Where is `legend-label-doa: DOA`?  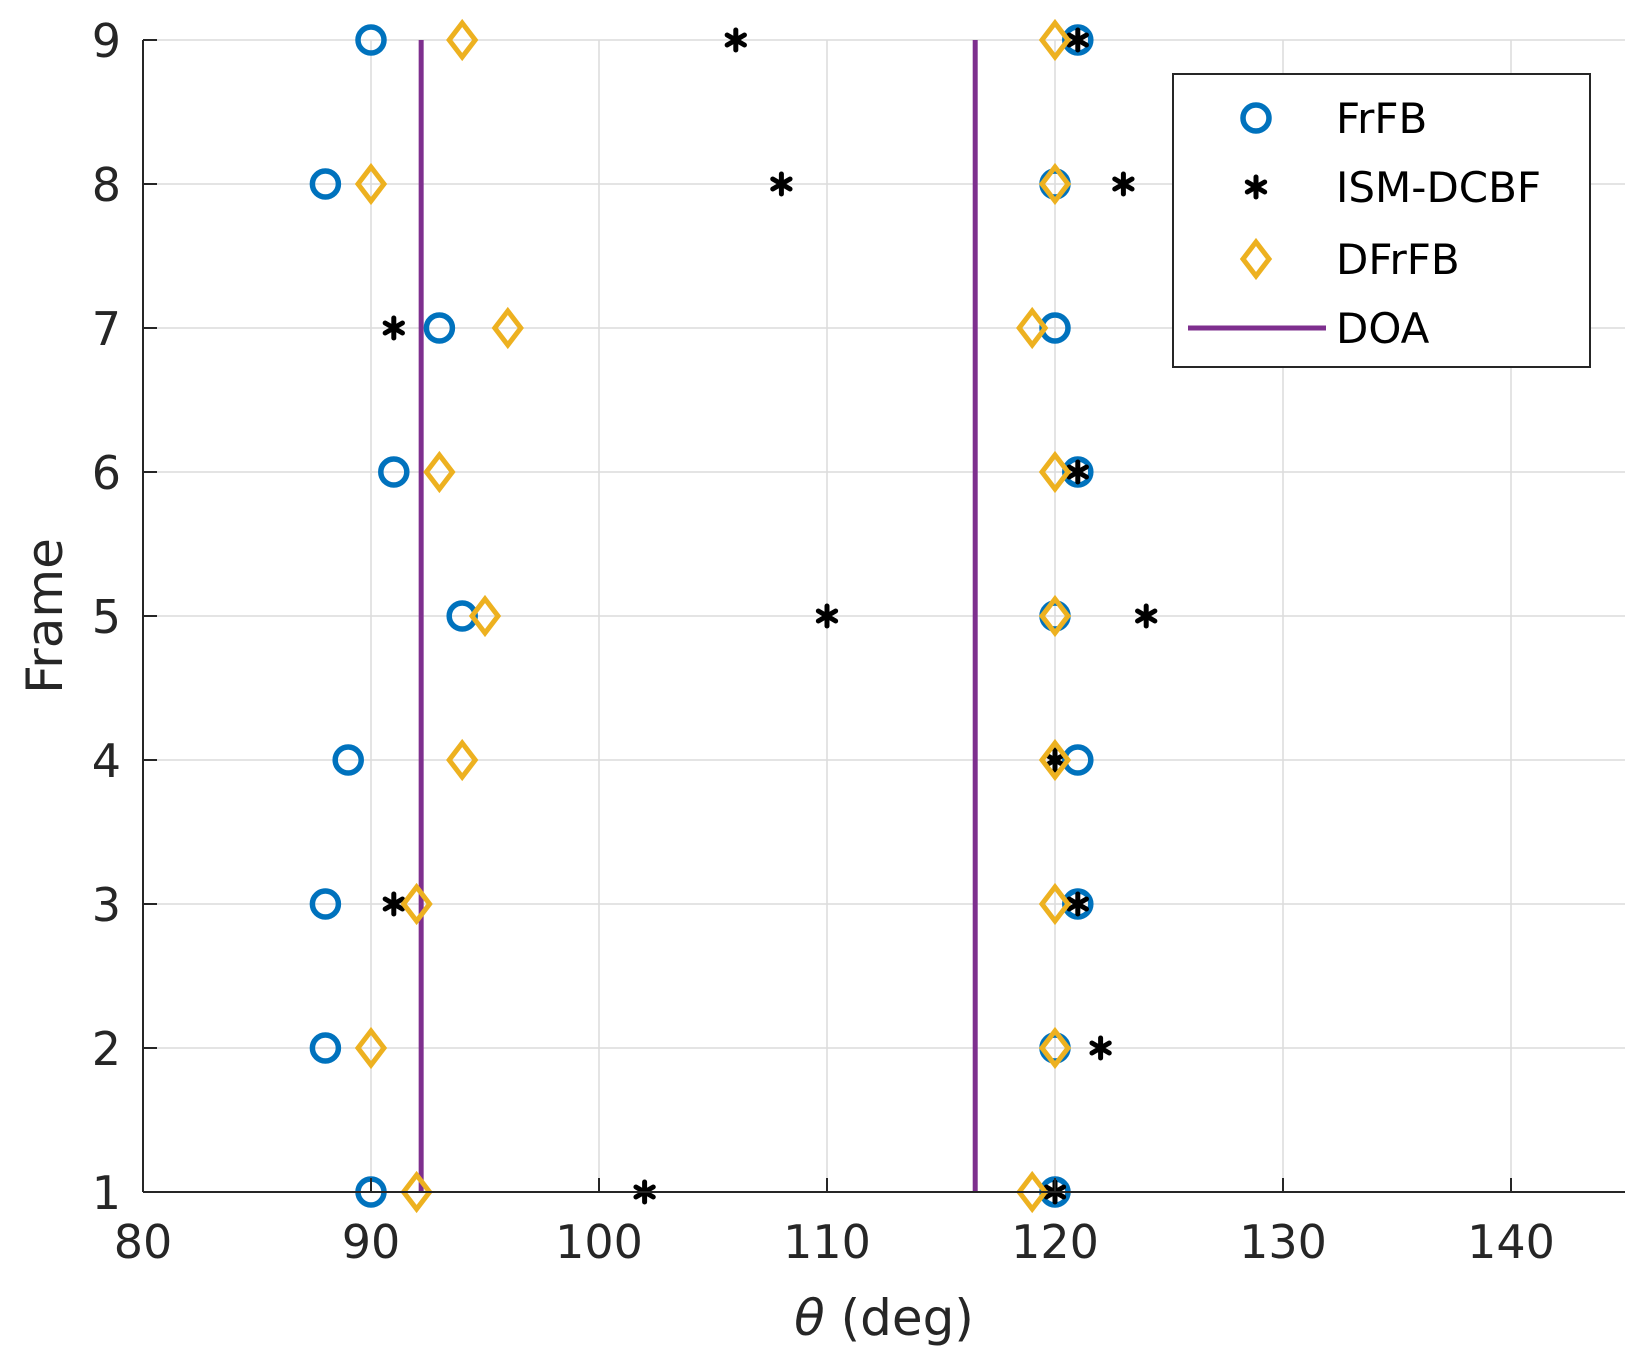
legend-label-doa: DOA is located at coordinates (1383, 328).